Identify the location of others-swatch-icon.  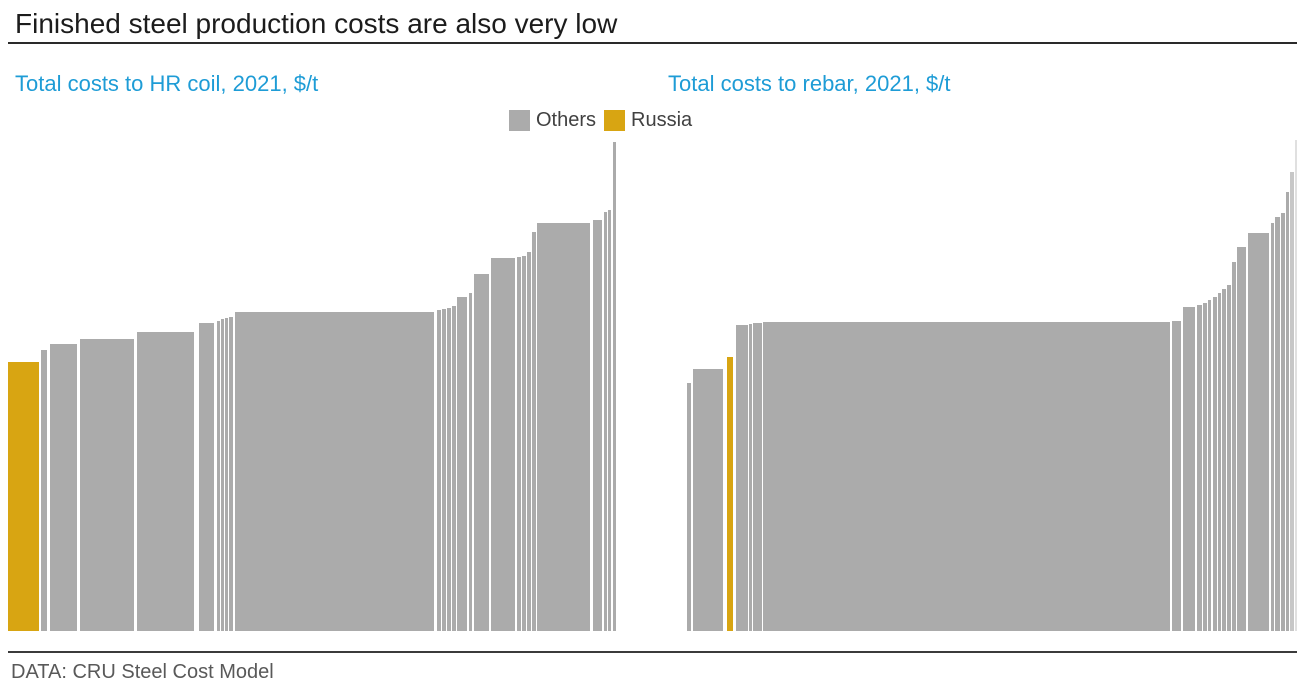
(519, 120).